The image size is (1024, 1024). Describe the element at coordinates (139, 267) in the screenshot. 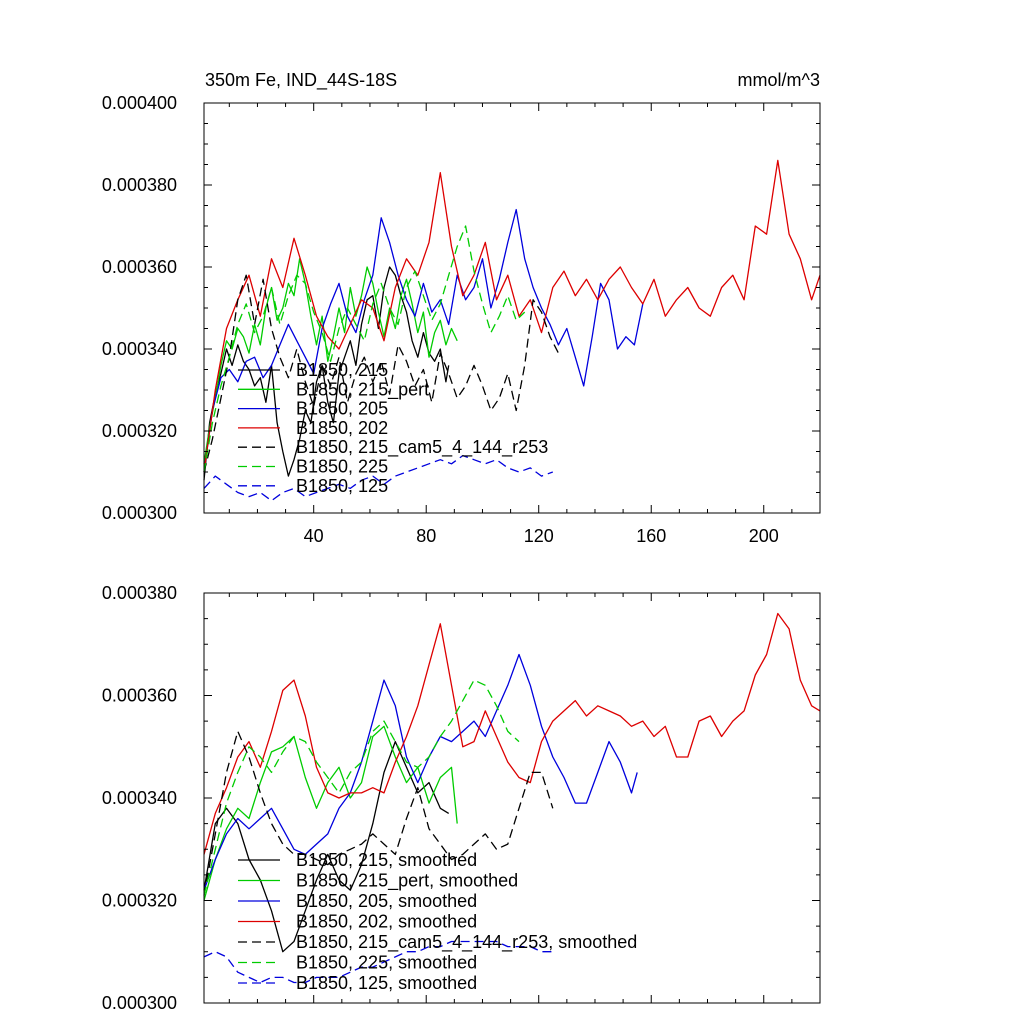

I see `top-ytick-label: 0.000360` at that location.